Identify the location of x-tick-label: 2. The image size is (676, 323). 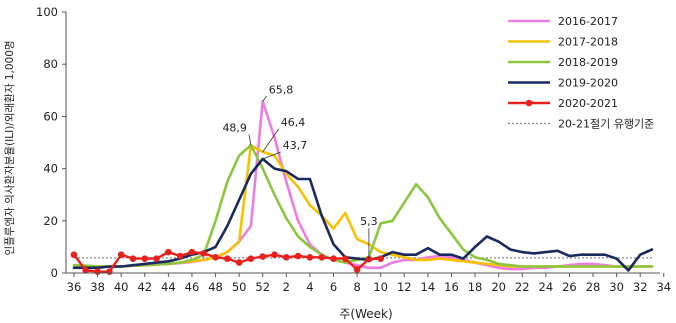
(286, 287).